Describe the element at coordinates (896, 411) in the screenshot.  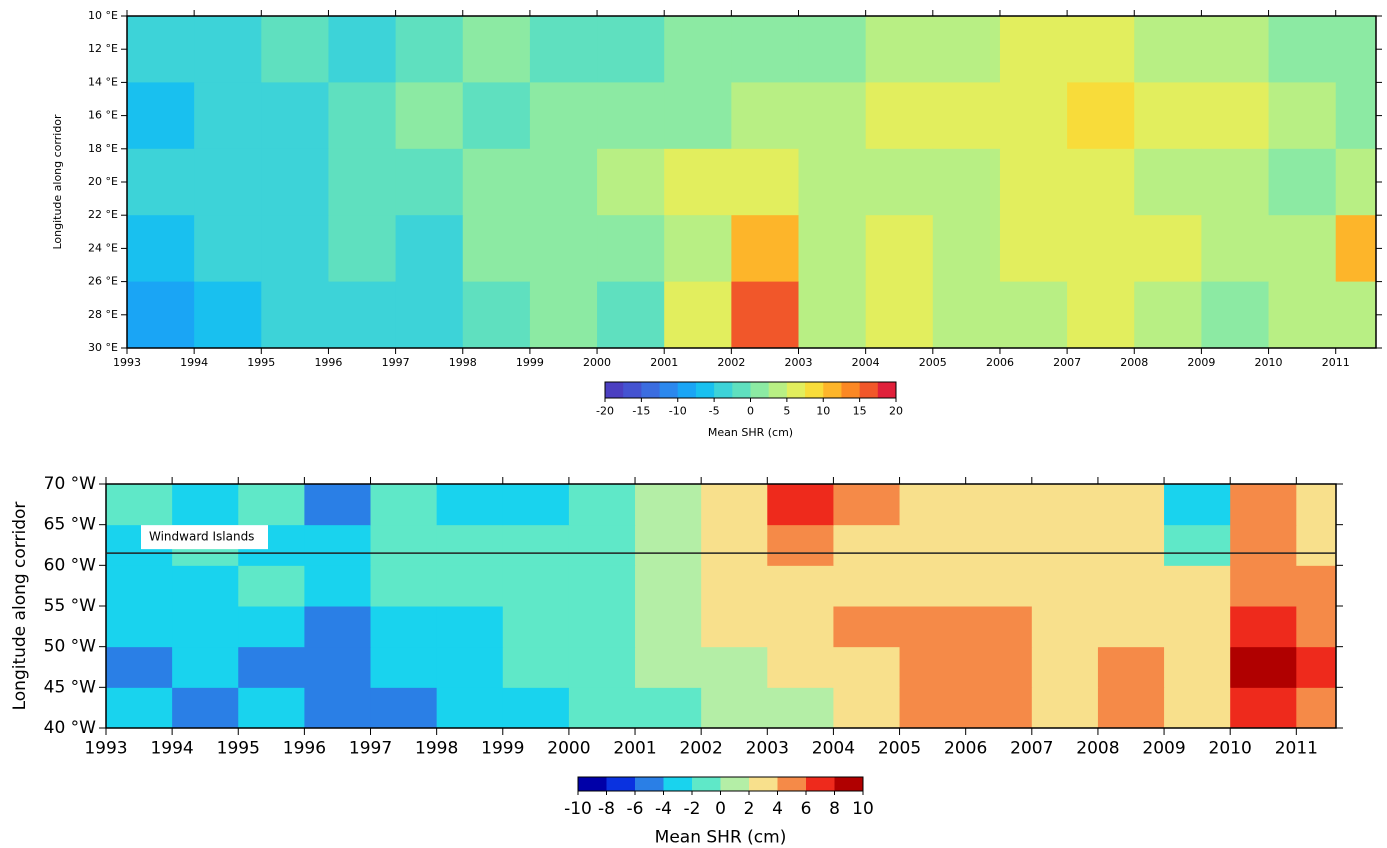
I see `colorbar-tick-label: 20` at that location.